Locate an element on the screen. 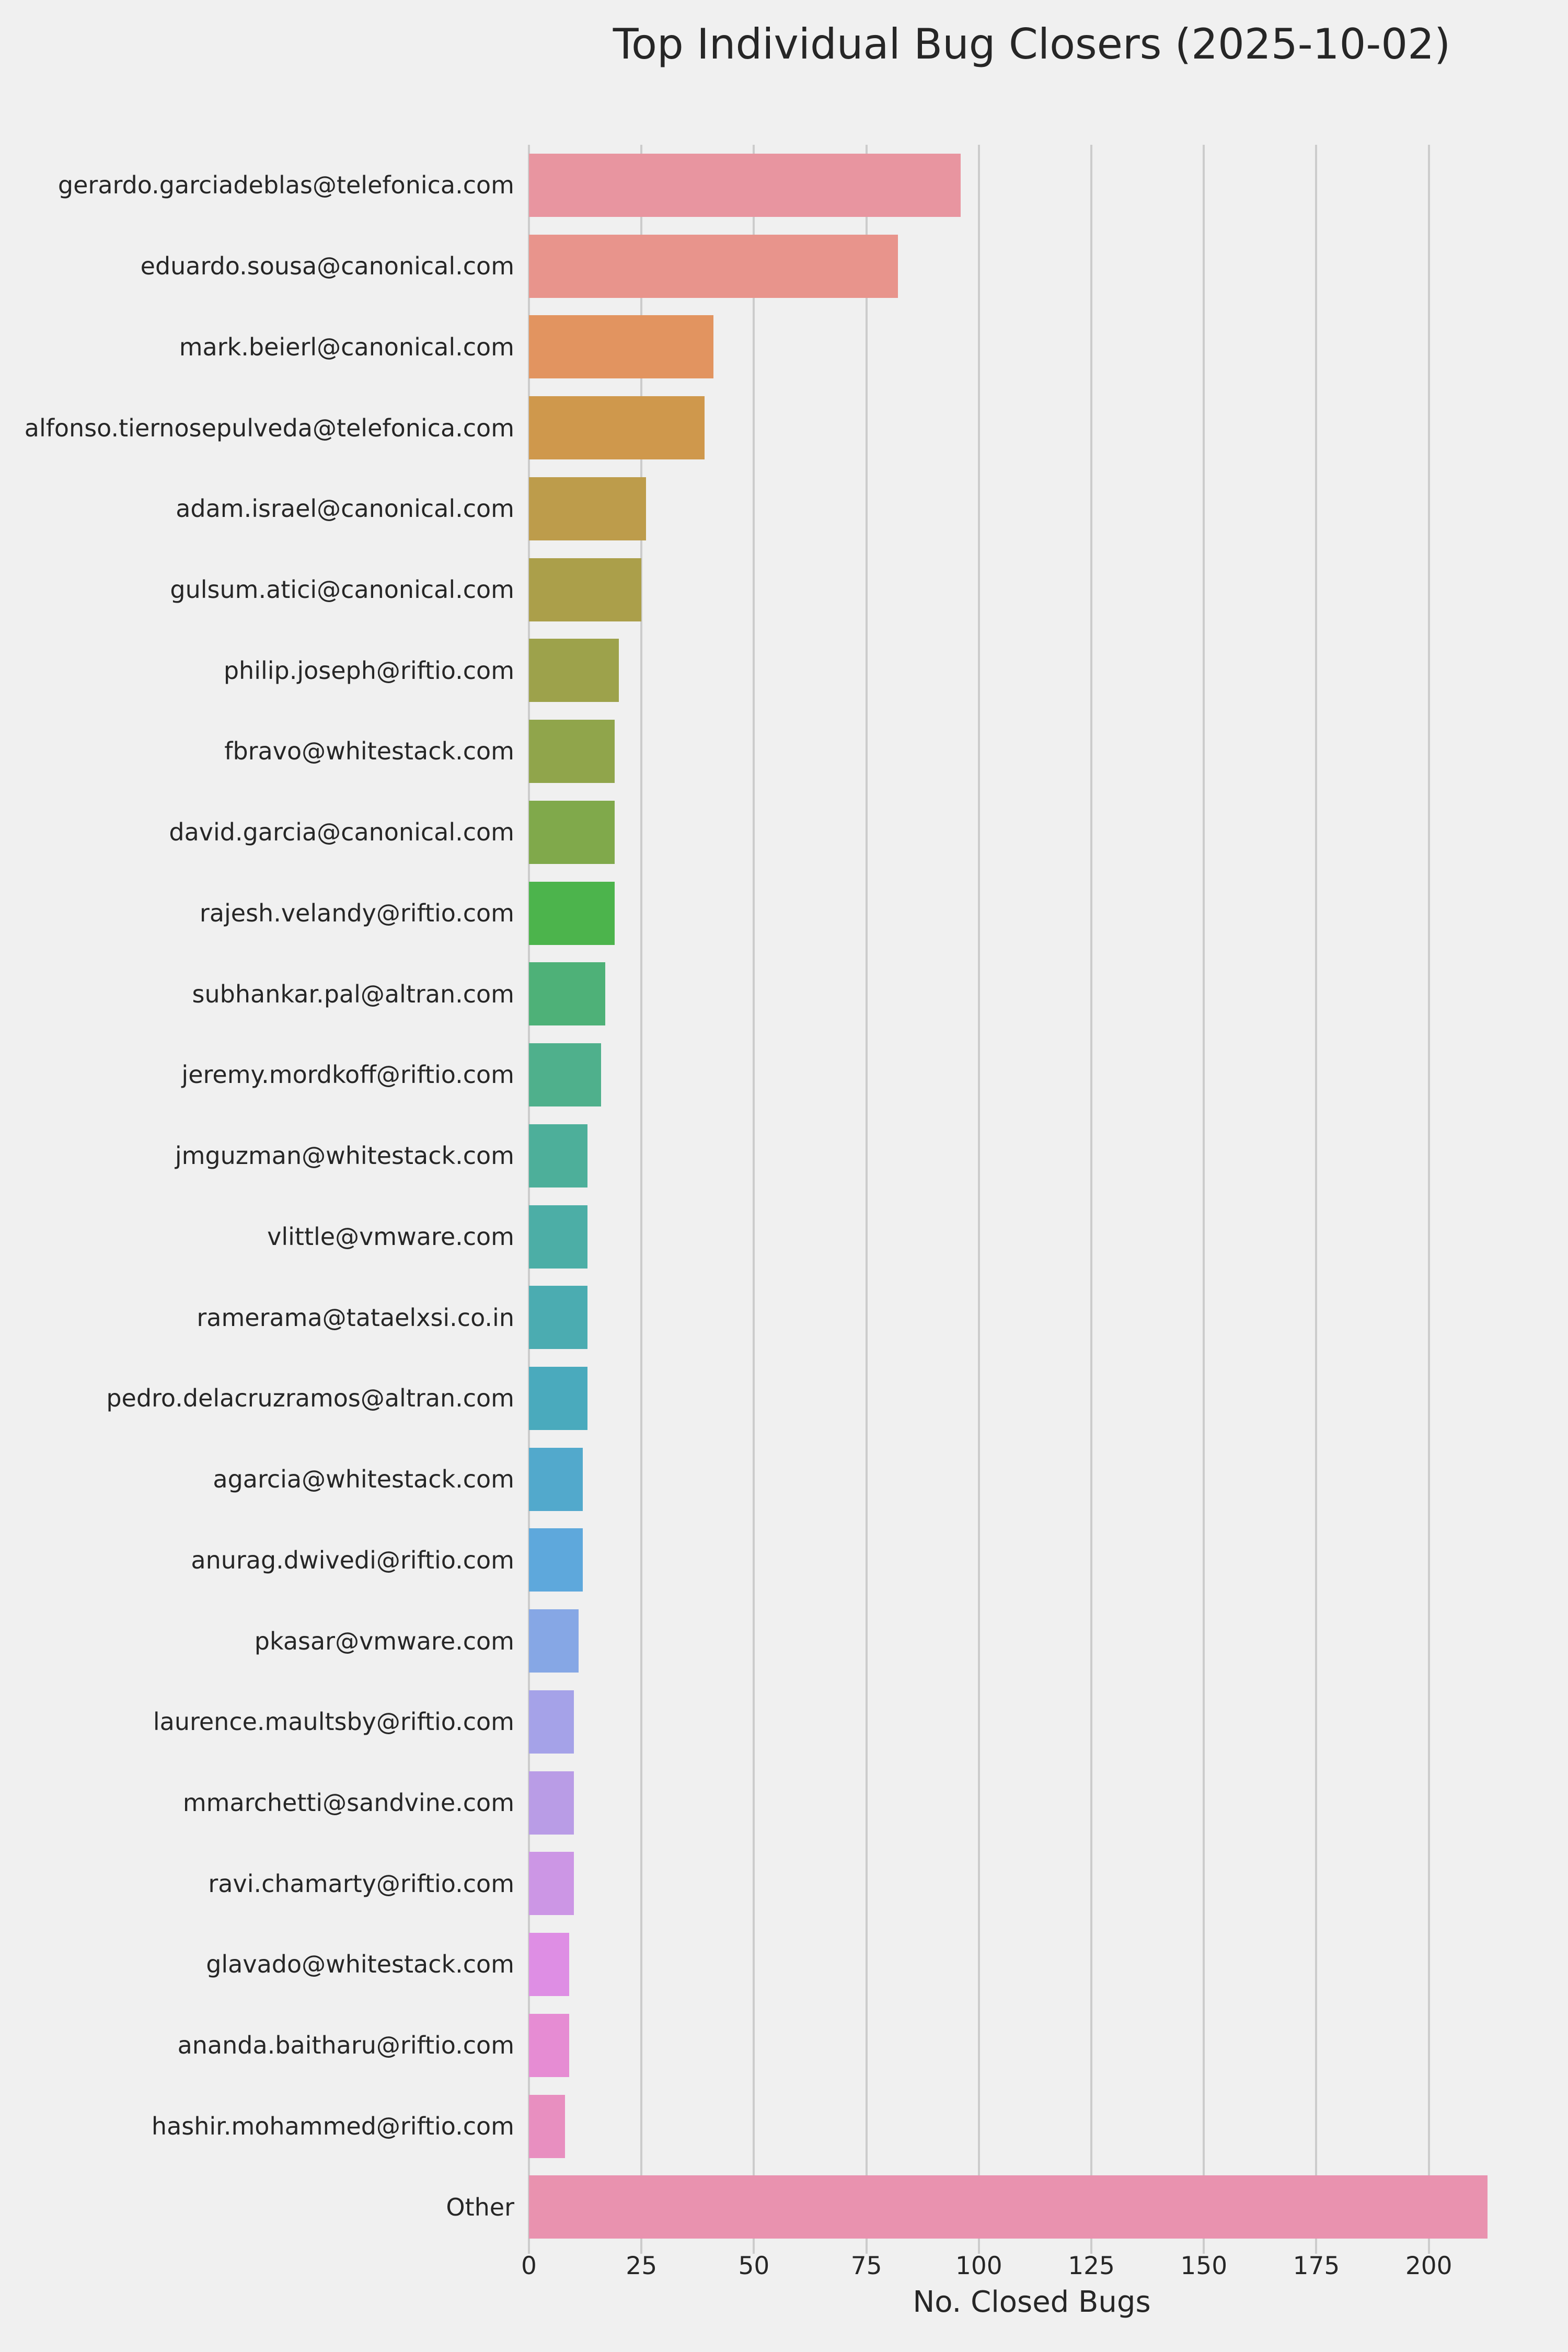 The height and width of the screenshot is (2352, 1568). y-tick-label: anurag.dwivedi@riftio.com is located at coordinates (352, 1560).